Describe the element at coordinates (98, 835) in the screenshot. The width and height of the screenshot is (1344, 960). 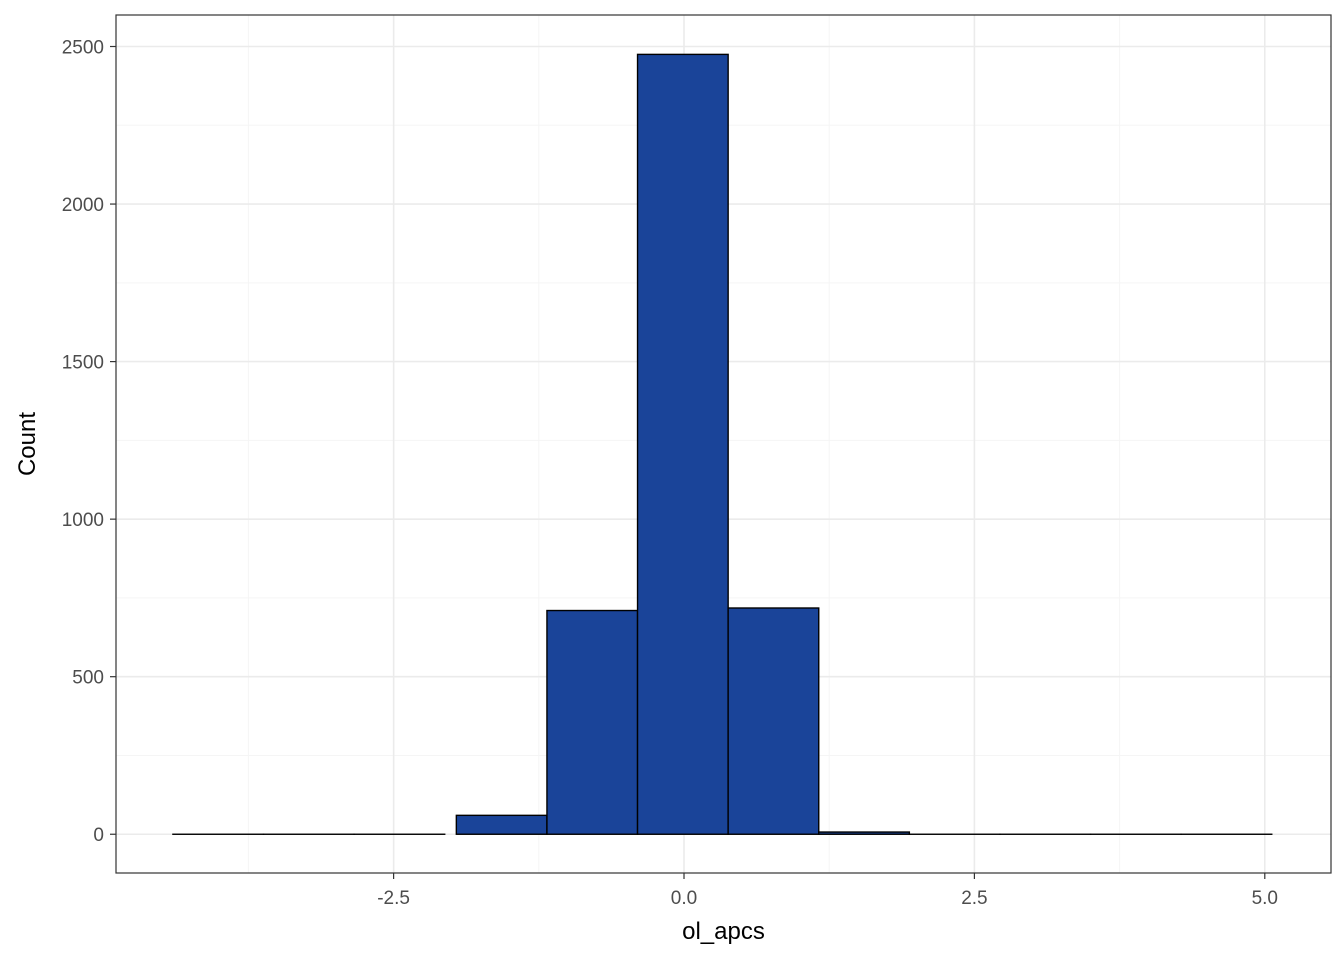
I see `y-tick-label: 0` at that location.